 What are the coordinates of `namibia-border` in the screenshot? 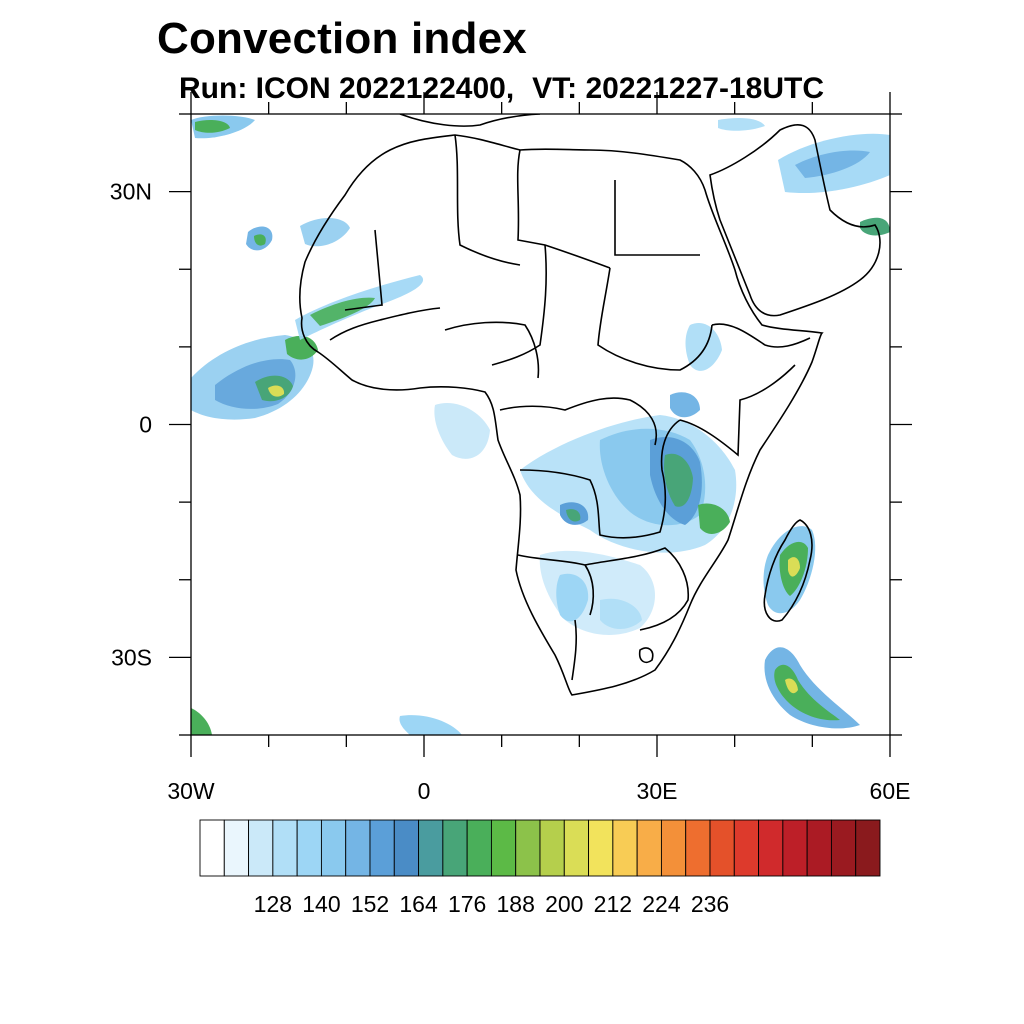 It's located at (574, 650).